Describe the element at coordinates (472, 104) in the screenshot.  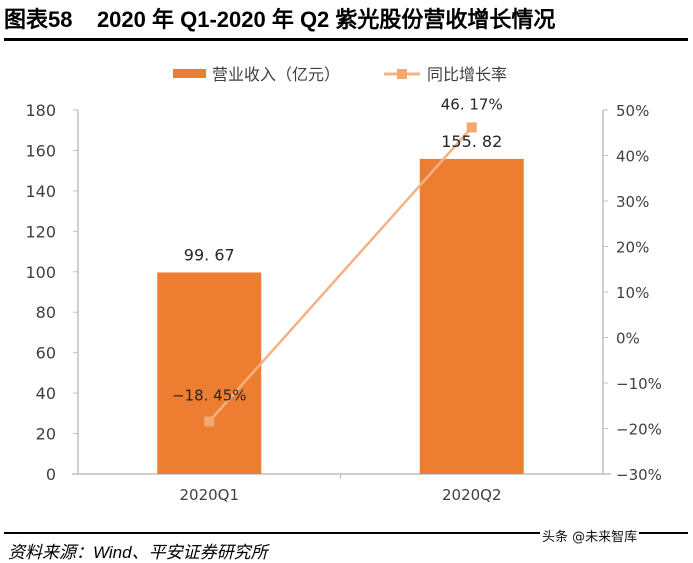
I see `growth-value-label: 46. 17%` at that location.